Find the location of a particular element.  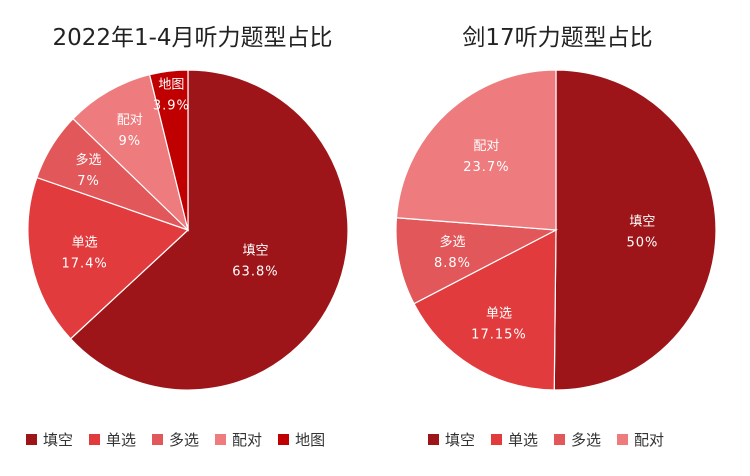

legend-1: 填空 单选 多选 配对 地图 is located at coordinates (175, 439).